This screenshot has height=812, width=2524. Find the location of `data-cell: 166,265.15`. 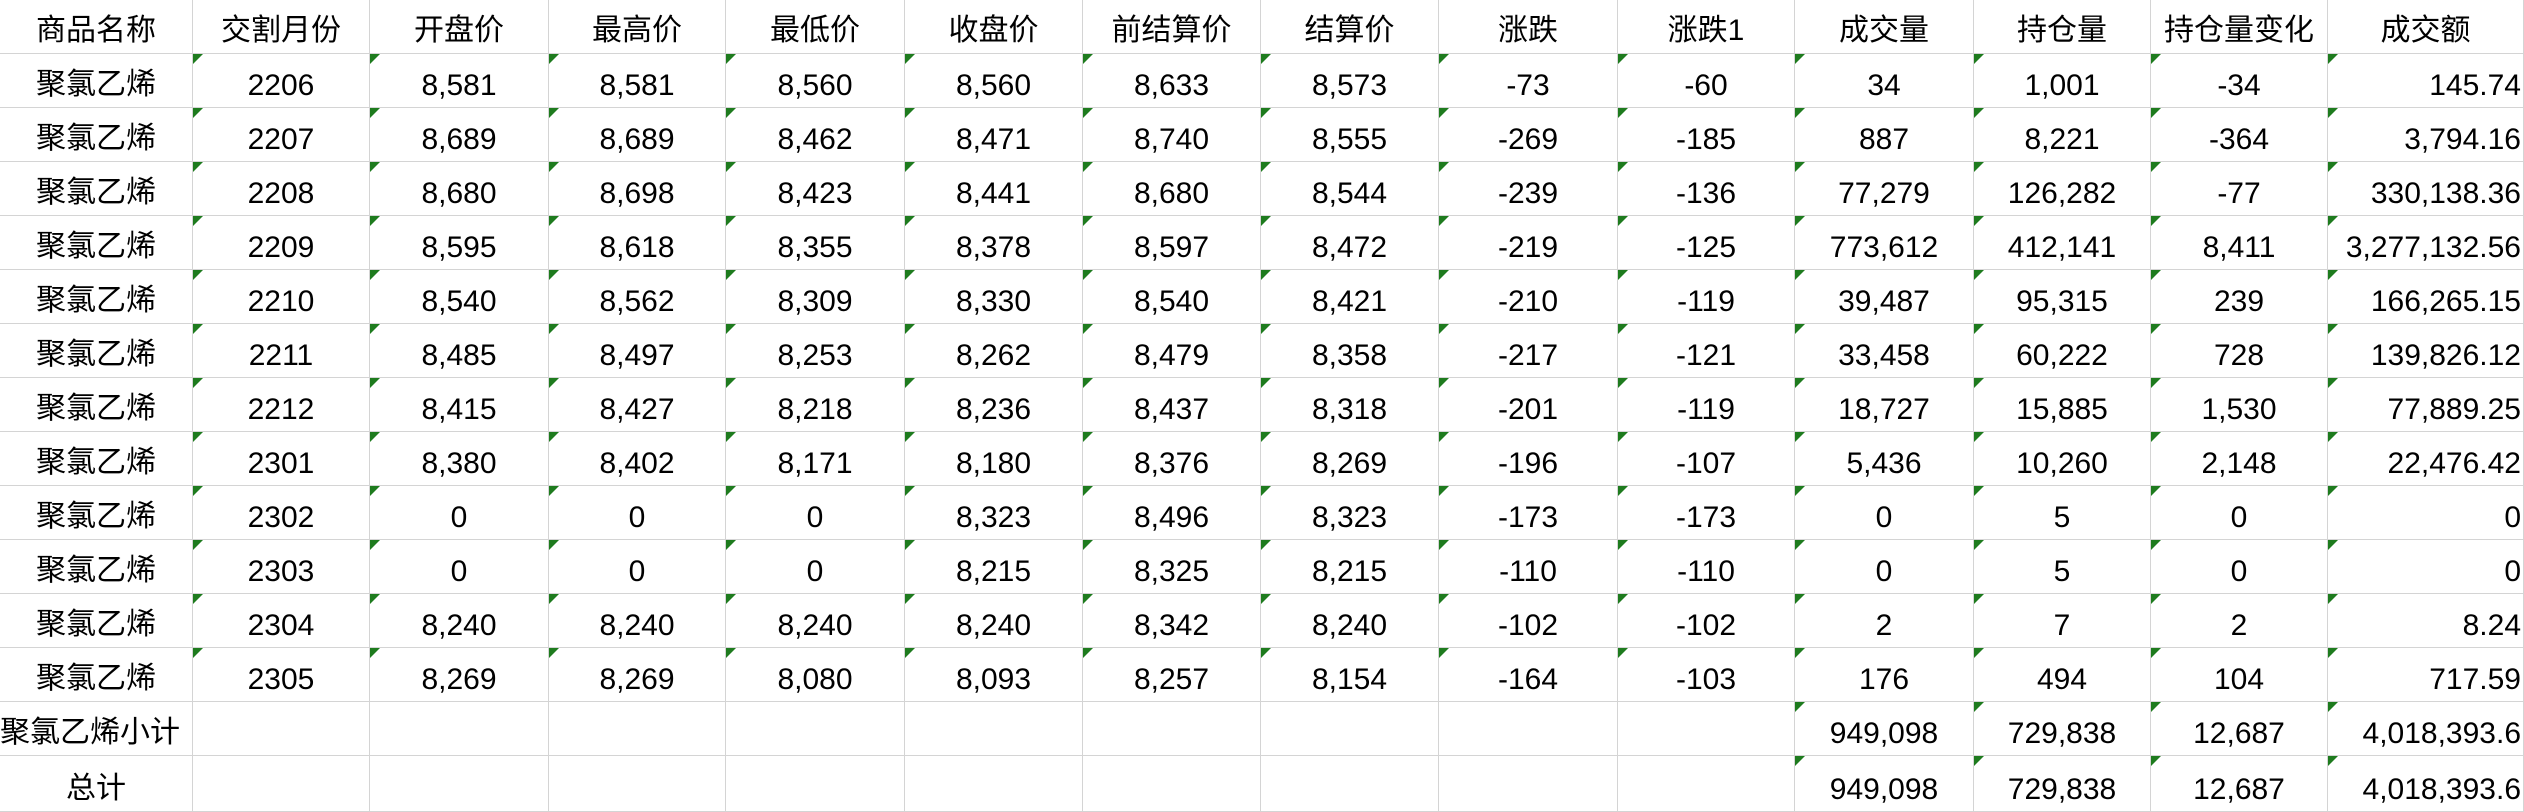

data-cell: 166,265.15 is located at coordinates (2426, 297).